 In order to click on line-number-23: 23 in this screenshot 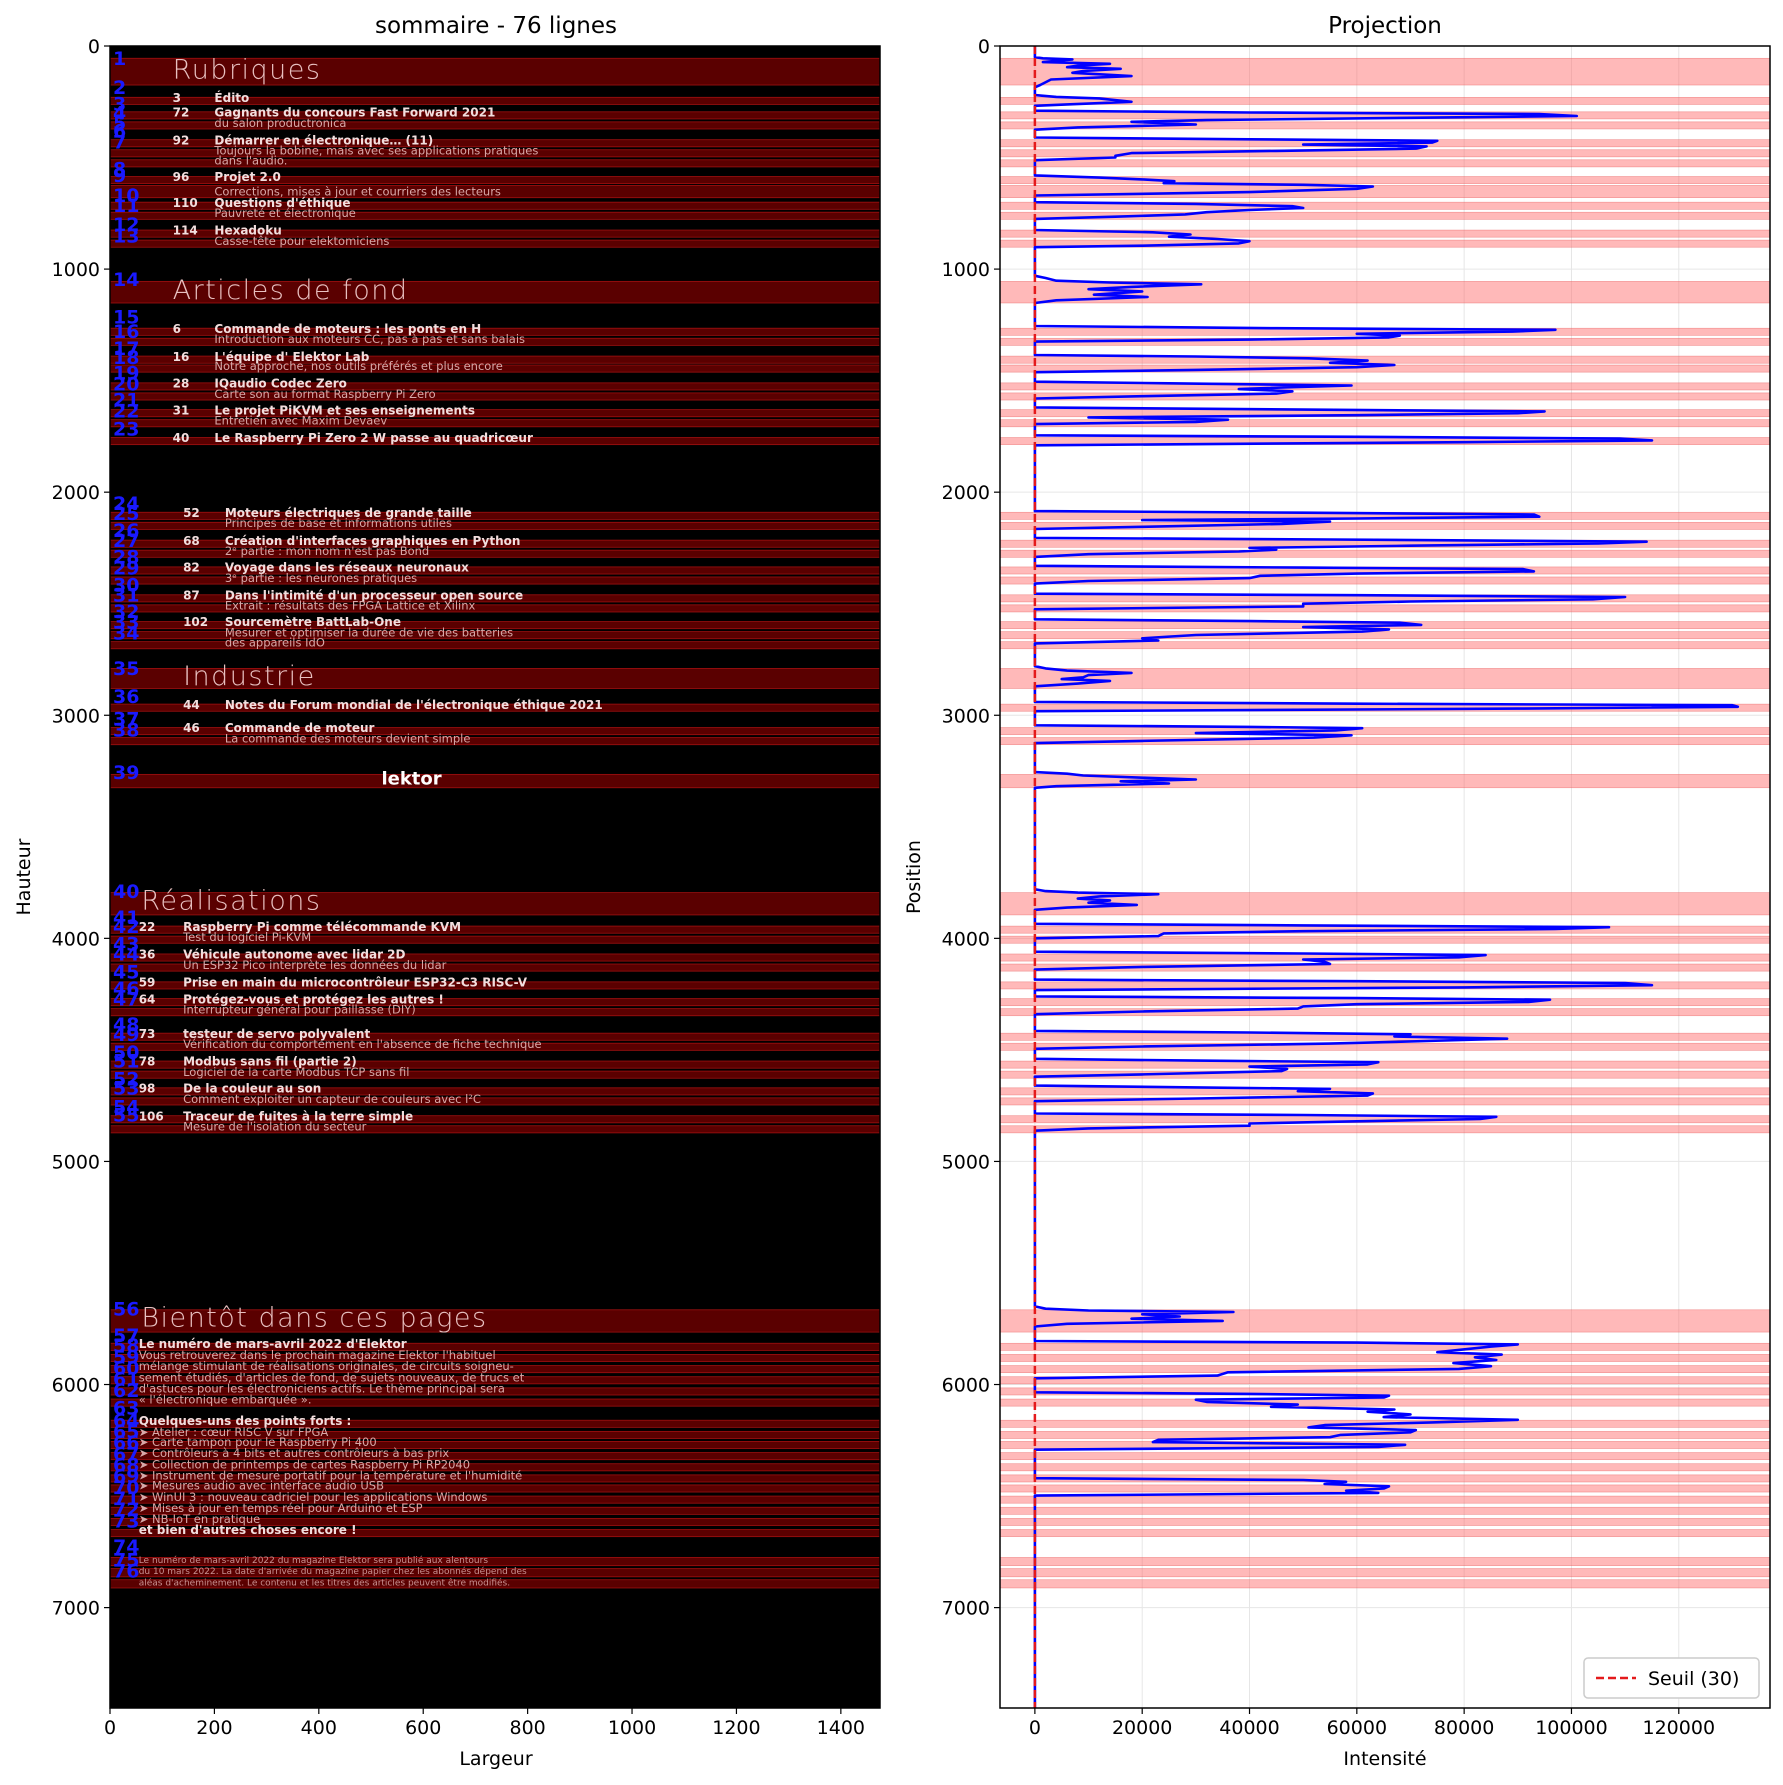, I will do `click(126, 429)`.